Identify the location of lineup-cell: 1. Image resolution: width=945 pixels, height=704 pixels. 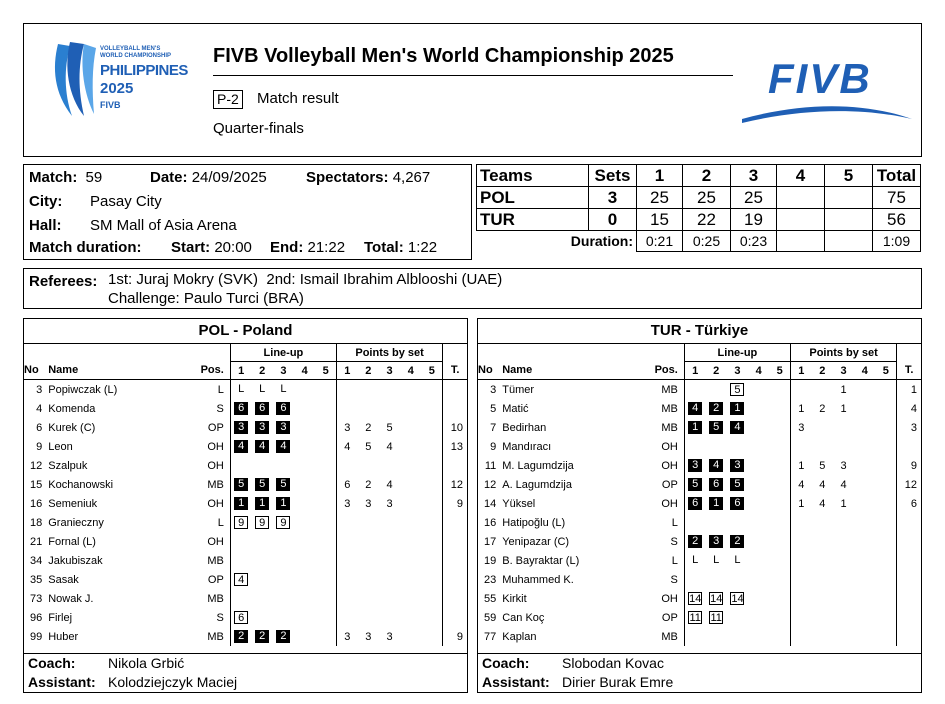
(262, 503).